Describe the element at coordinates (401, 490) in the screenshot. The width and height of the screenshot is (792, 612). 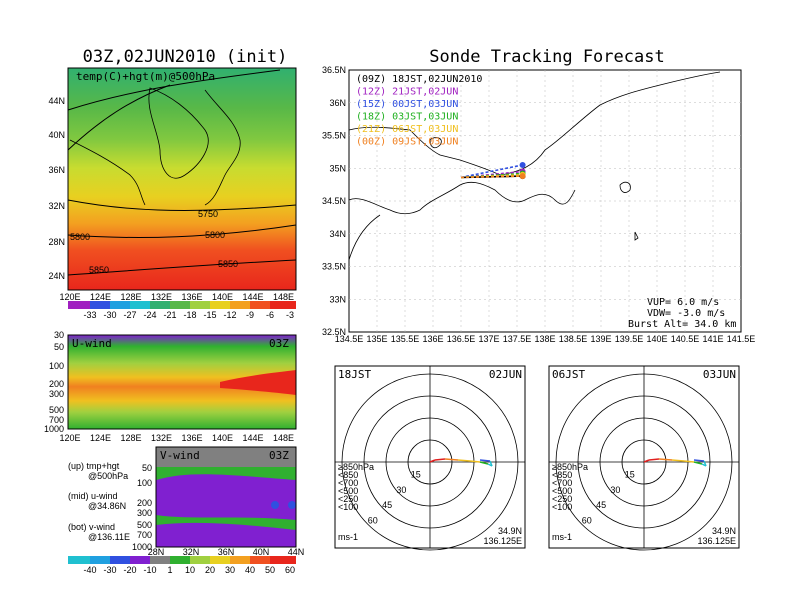
I see `ring-label: 30` at that location.